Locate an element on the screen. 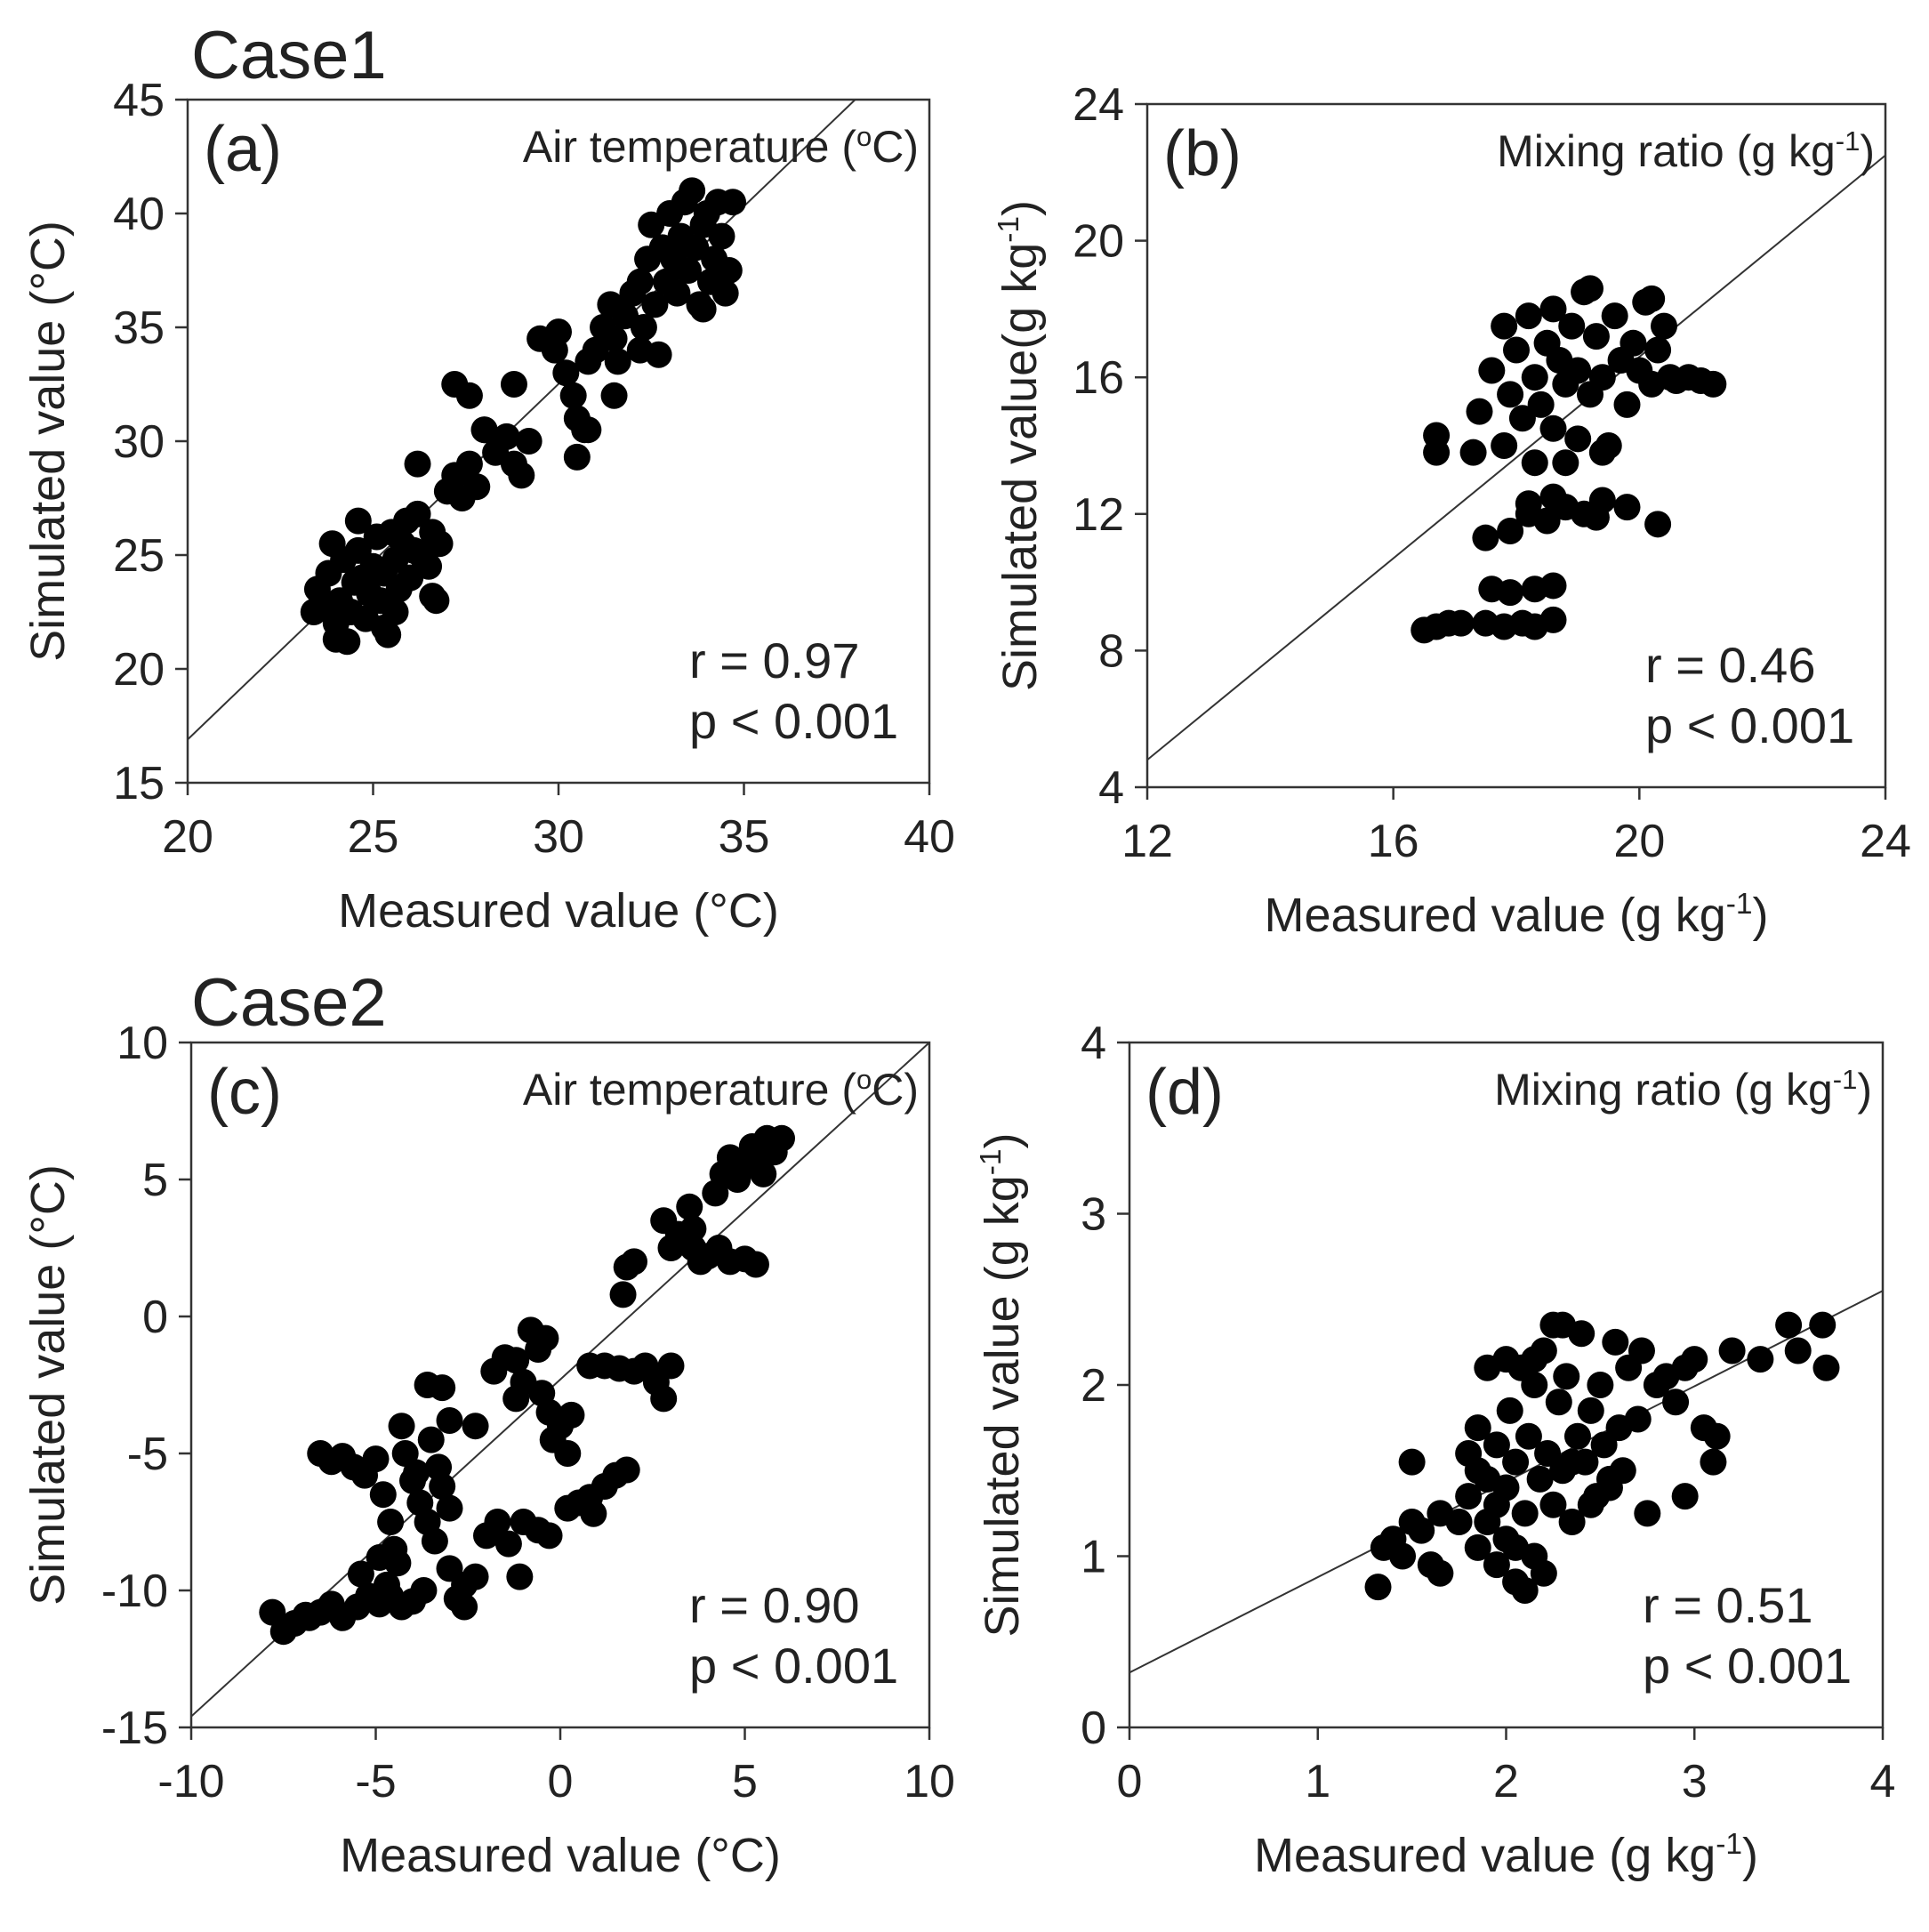 The height and width of the screenshot is (1932, 1929). text-main: Simulated value (g kg is located at coordinates (1002, 1406).